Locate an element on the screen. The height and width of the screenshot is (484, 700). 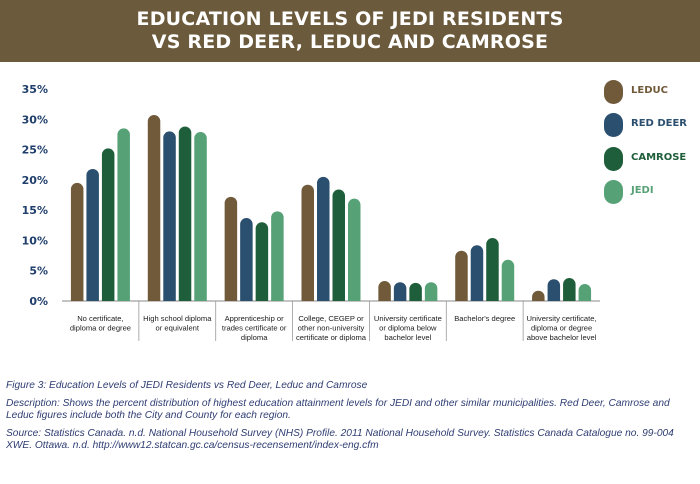
legend-swatch-leduc is located at coordinates (613, 92).